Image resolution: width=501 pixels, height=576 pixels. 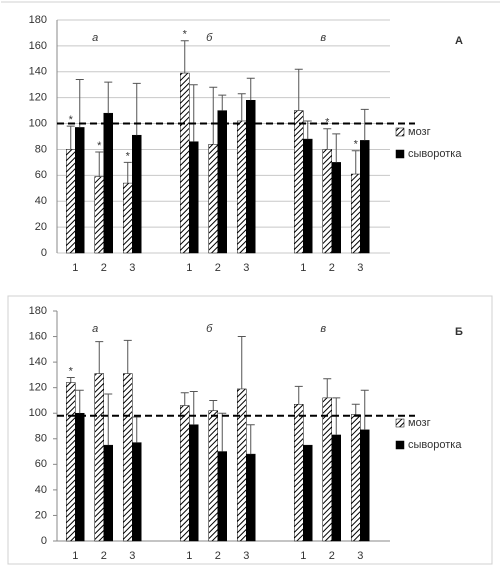 I want to click on group-label: а, so click(x=95, y=38).